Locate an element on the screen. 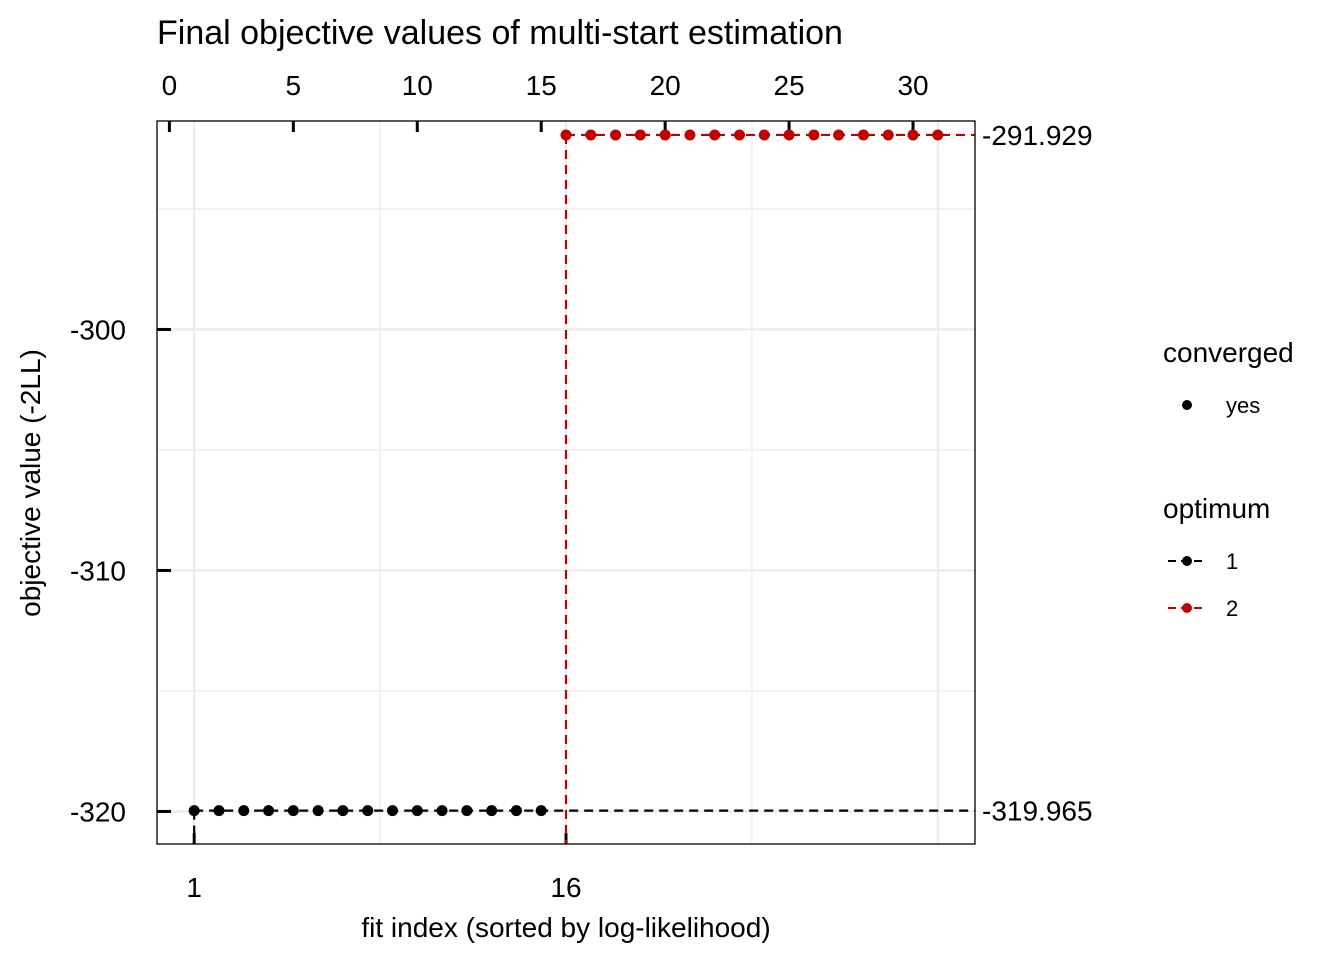 The height and width of the screenshot is (960, 1344). y-axis-label: objective value (-2LL) is located at coordinates (30, 483).